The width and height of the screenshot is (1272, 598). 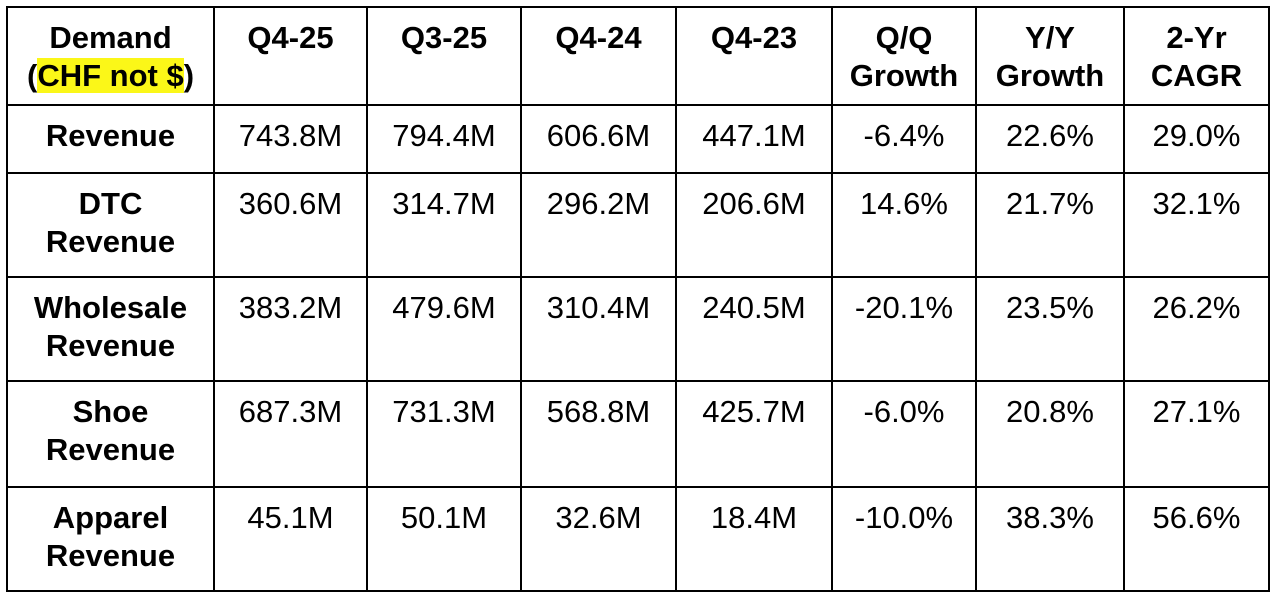 I want to click on value-cell-q4-24: 606.6M, so click(x=598, y=139).